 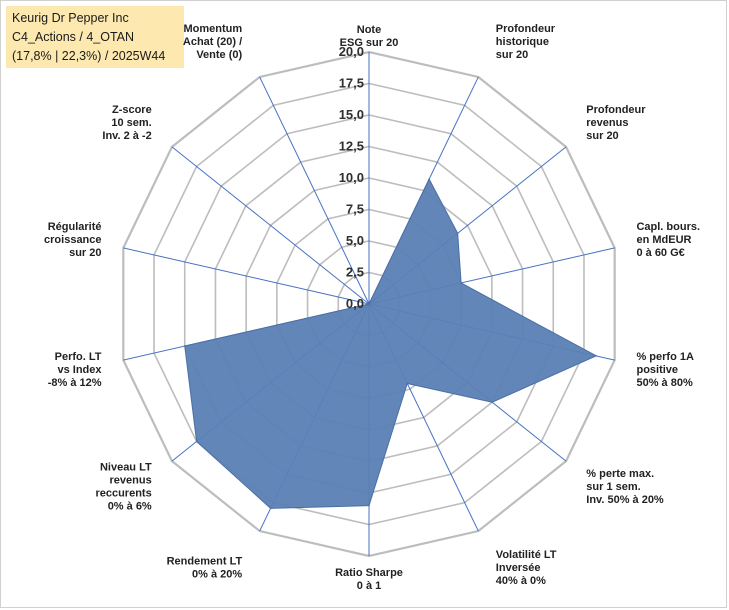 I want to click on axis-label-line: -8% à 12%, so click(x=75, y=383).